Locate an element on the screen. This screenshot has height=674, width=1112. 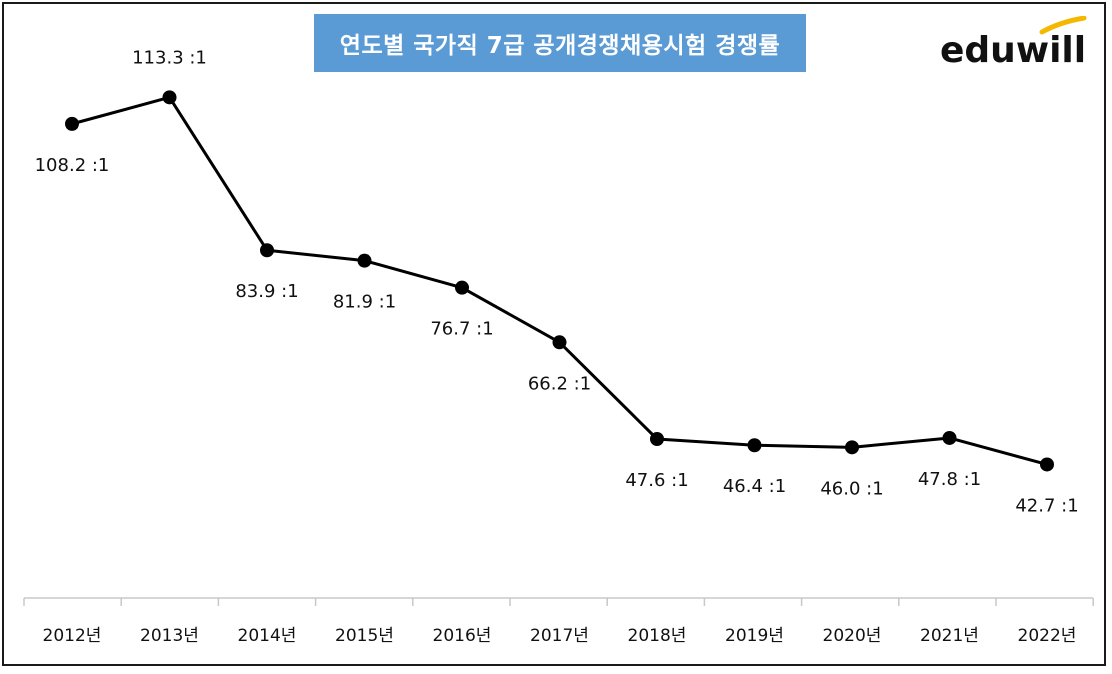
data-label: 47.6 :1 is located at coordinates (656, 480).